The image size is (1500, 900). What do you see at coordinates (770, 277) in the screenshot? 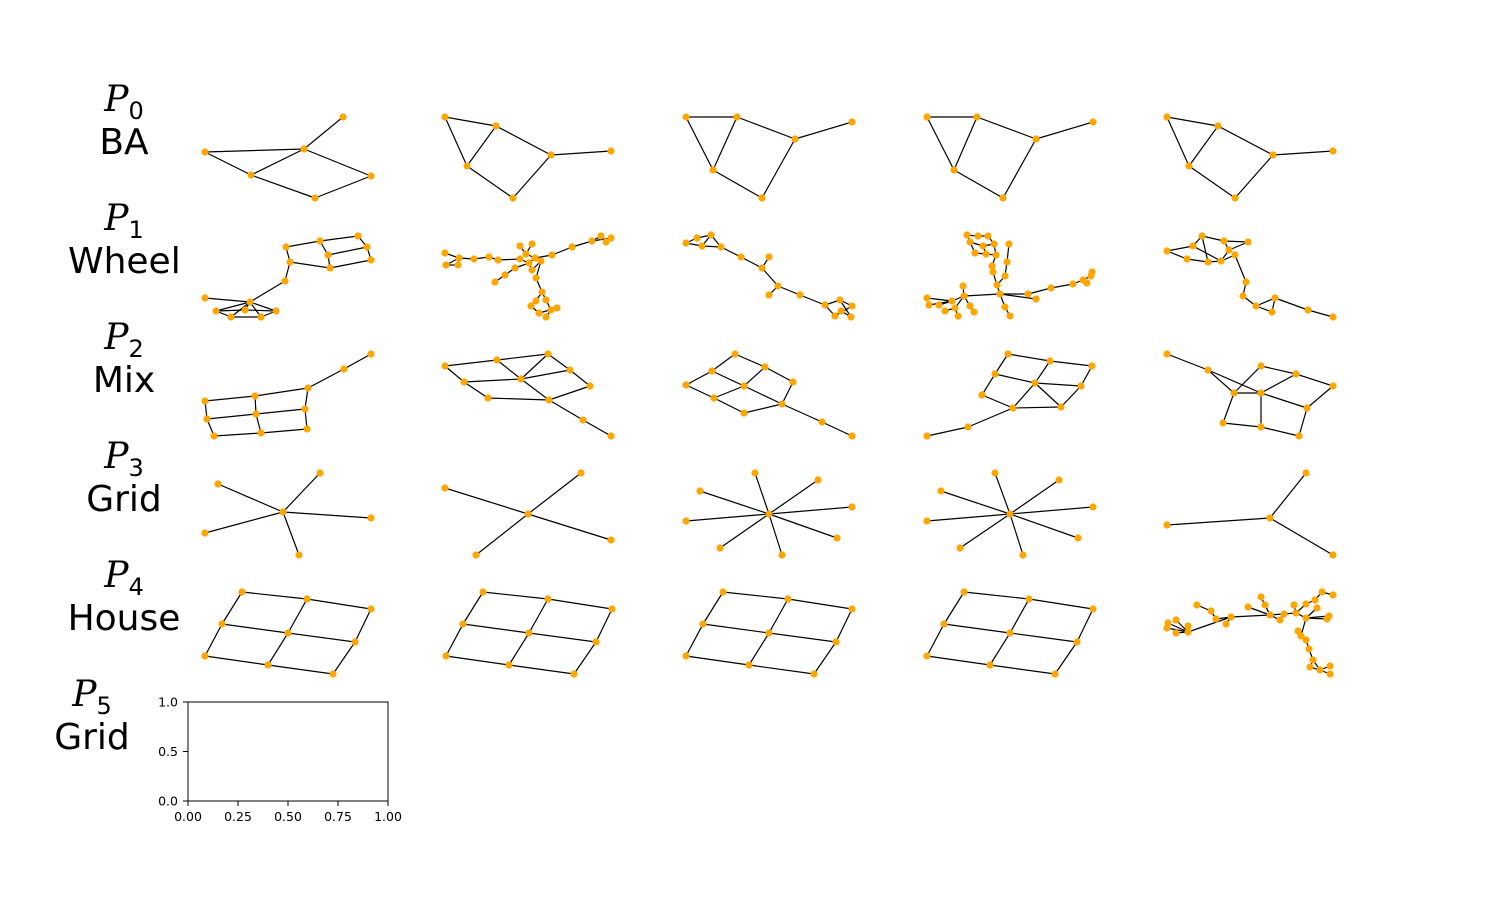
I see `graph-p1-c2-edge` at bounding box center [770, 277].